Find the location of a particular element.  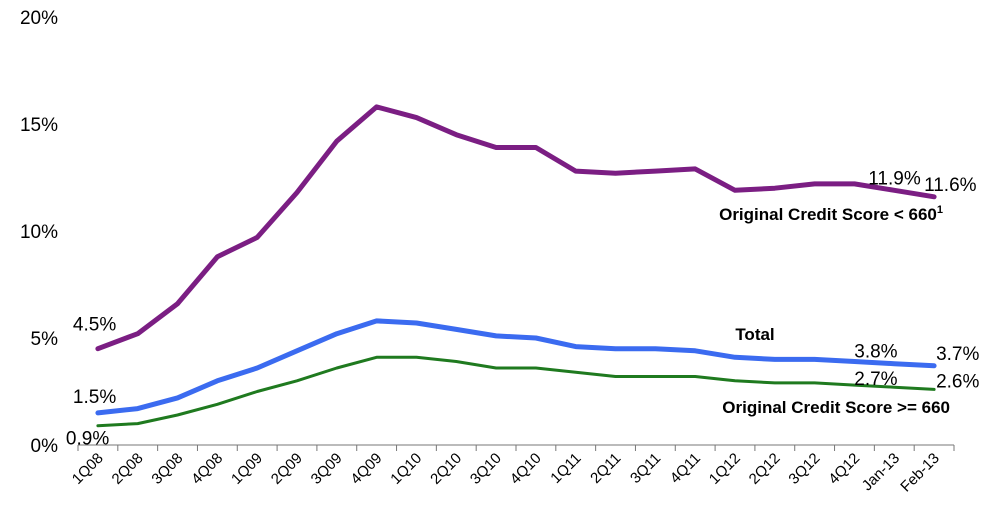

data-label: 0.9% is located at coordinates (87, 439).